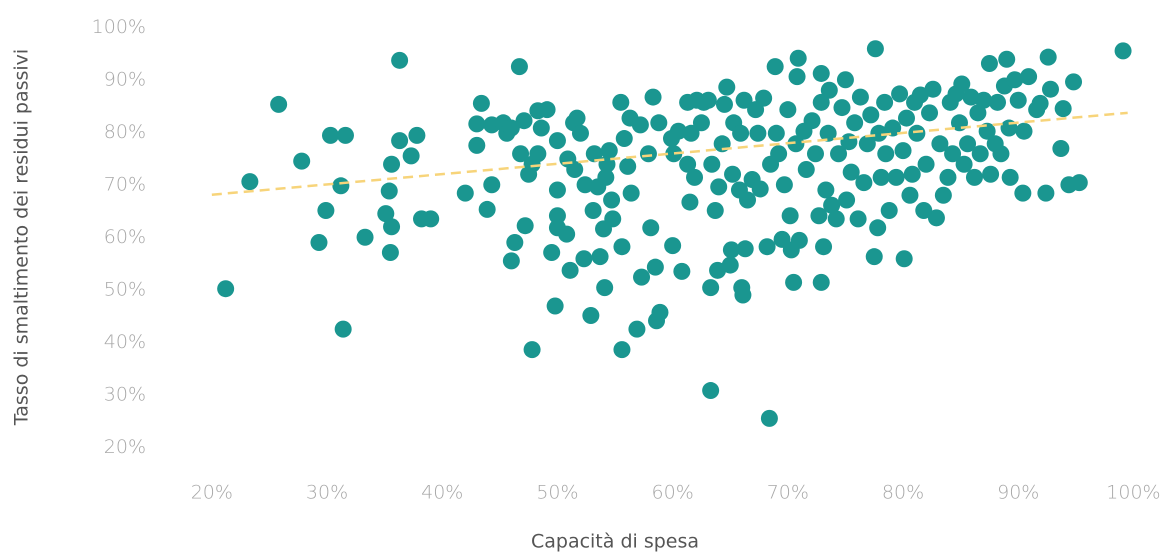  What do you see at coordinates (669, 153) in the screenshot?
I see `trend-line` at bounding box center [669, 153].